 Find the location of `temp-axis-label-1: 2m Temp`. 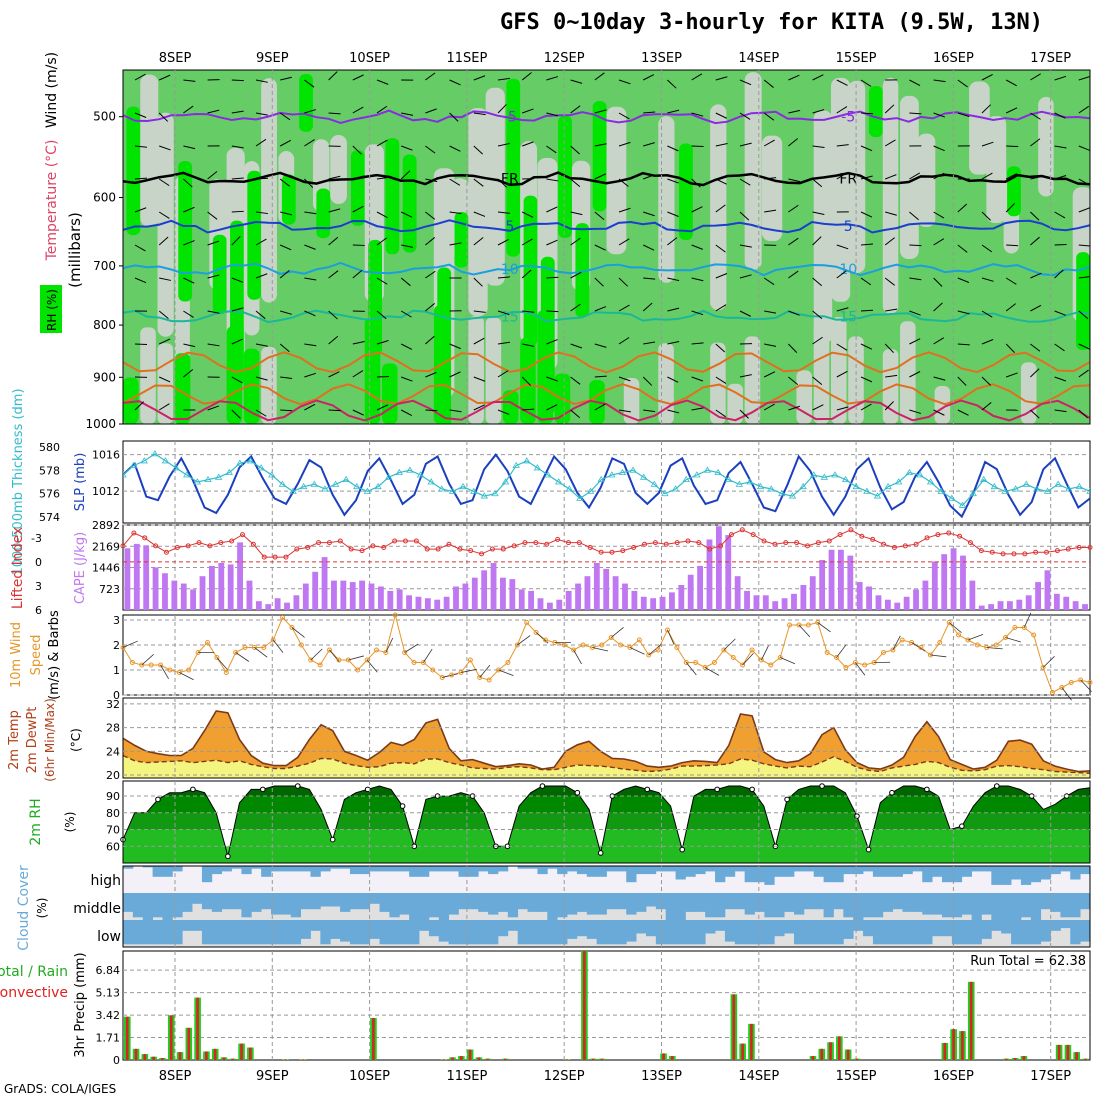

temp-axis-label-1: 2m Temp is located at coordinates (14, 740).